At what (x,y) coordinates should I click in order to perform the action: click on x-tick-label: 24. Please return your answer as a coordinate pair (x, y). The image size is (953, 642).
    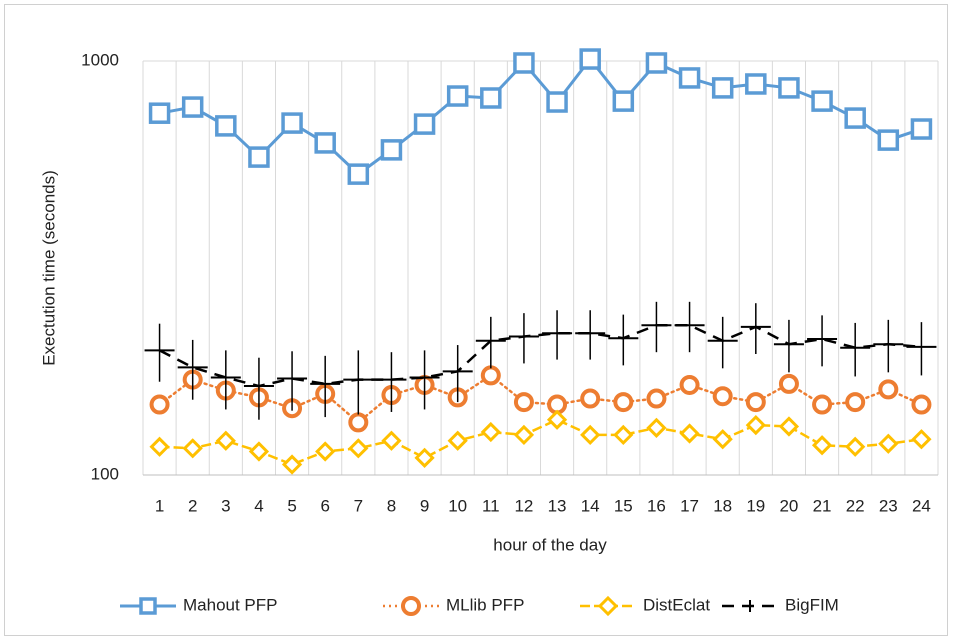
    Looking at the image, I should click on (921, 505).